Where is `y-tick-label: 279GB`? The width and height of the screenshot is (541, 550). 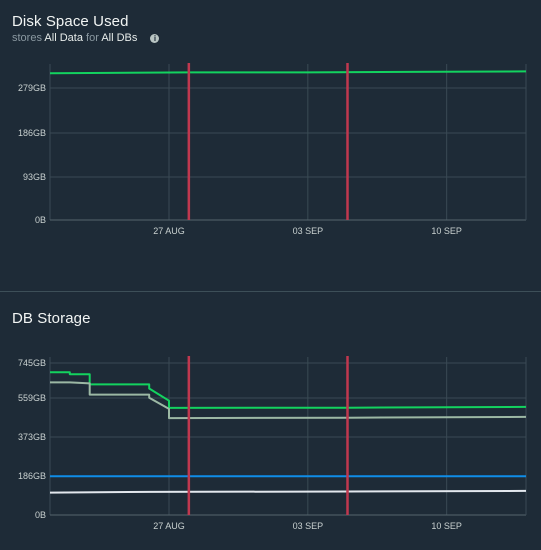
y-tick-label: 279GB is located at coordinates (32, 88).